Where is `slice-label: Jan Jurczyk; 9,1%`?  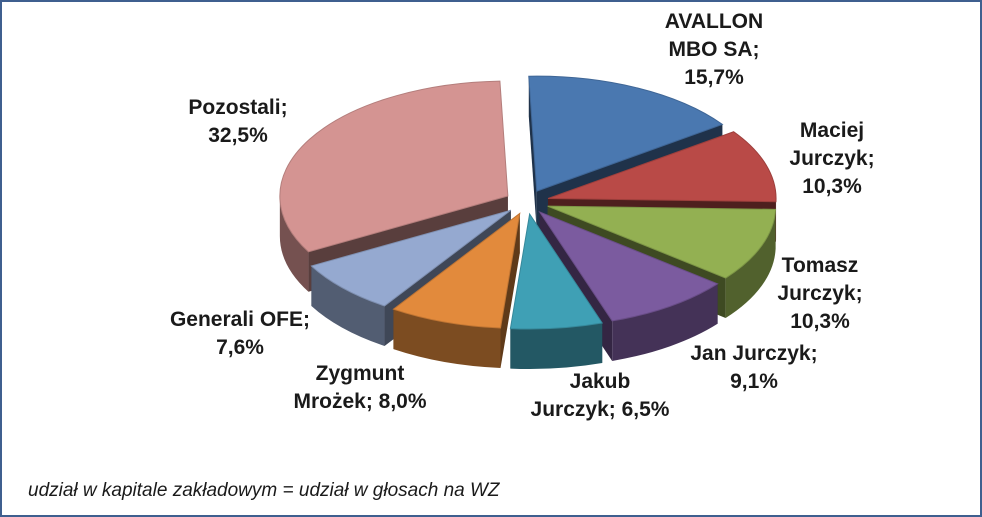 slice-label: Jan Jurczyk; 9,1% is located at coordinates (753, 367).